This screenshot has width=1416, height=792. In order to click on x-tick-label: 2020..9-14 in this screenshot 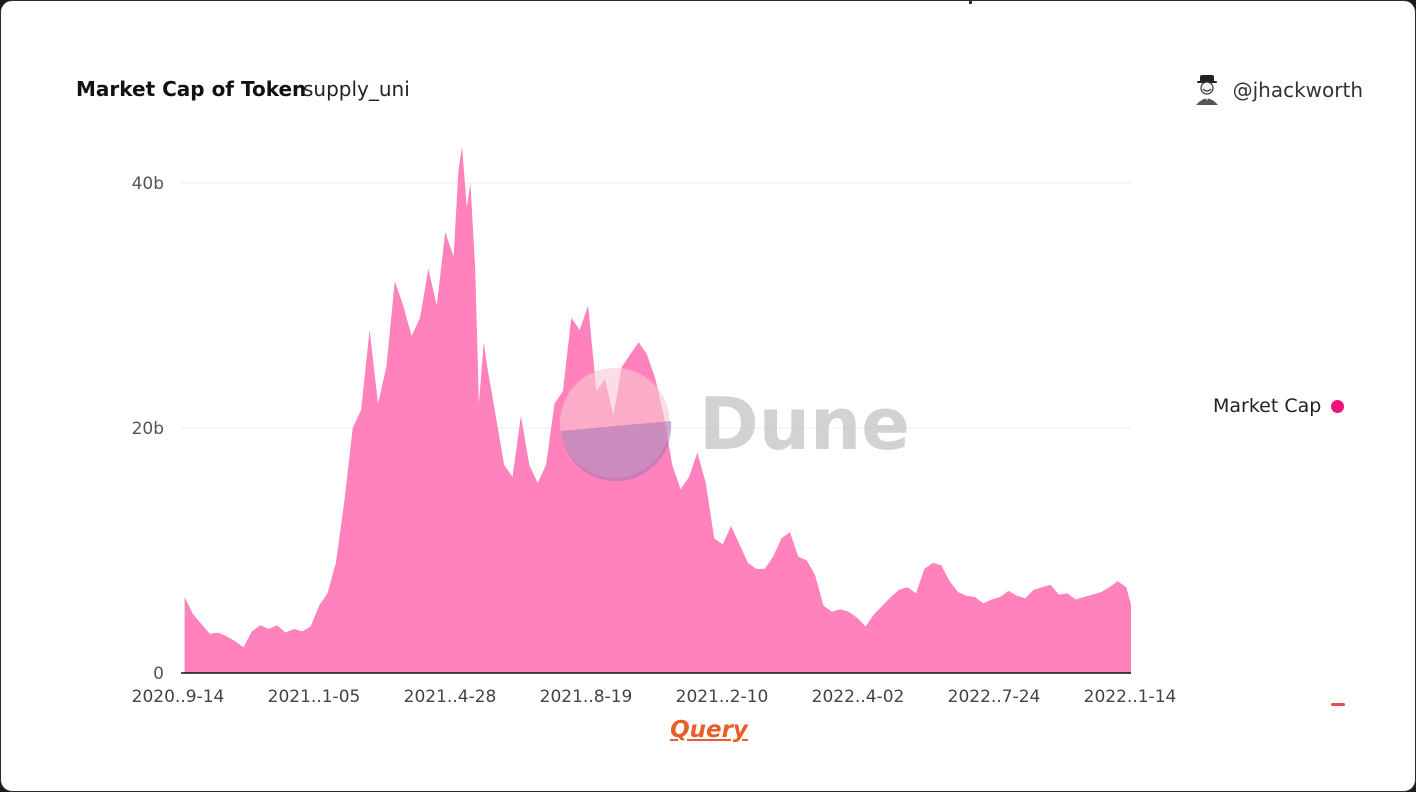, I will do `click(178, 697)`.